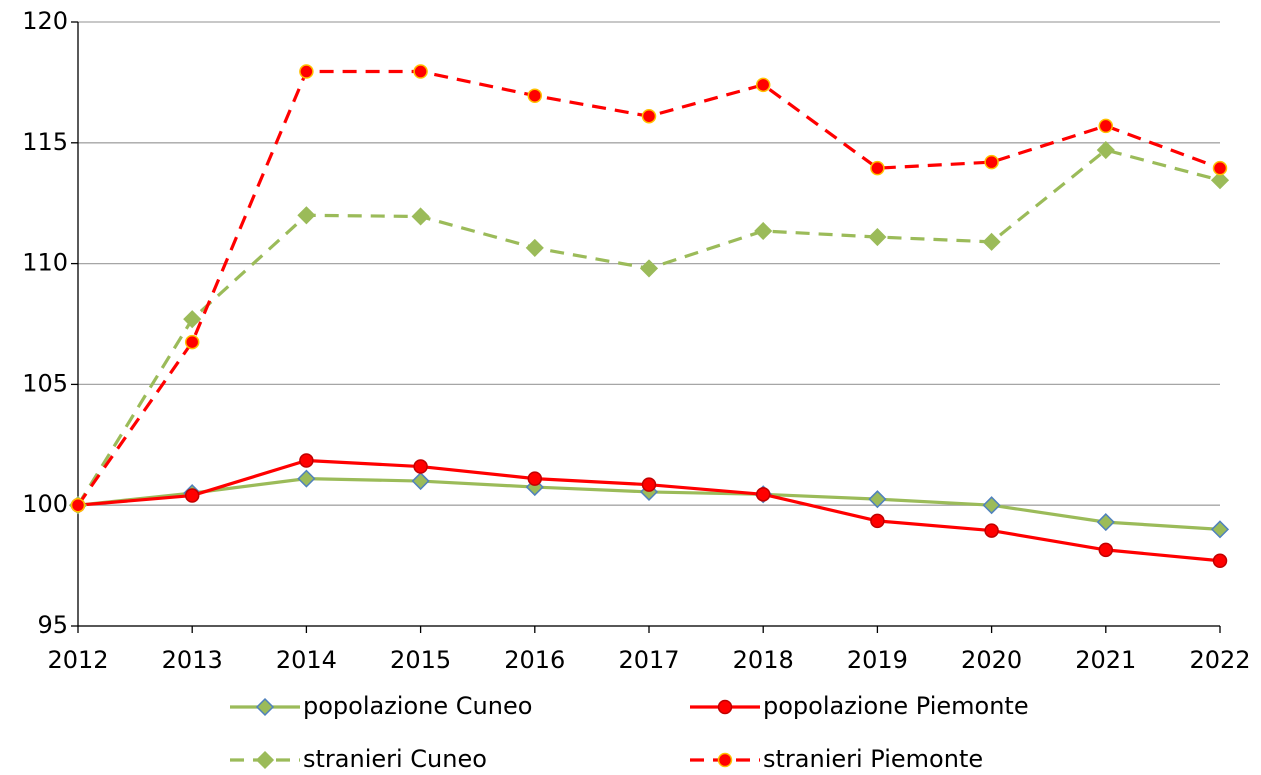 The image size is (1261, 775). I want to click on x-tick-label: 2021, so click(1105, 660).